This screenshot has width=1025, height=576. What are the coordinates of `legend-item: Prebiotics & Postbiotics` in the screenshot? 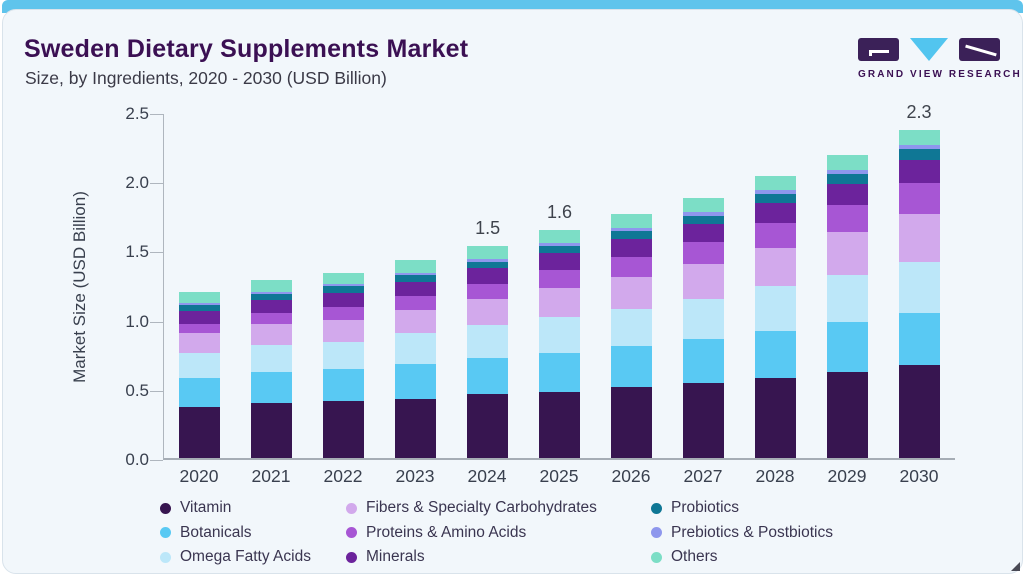 It's located at (742, 533).